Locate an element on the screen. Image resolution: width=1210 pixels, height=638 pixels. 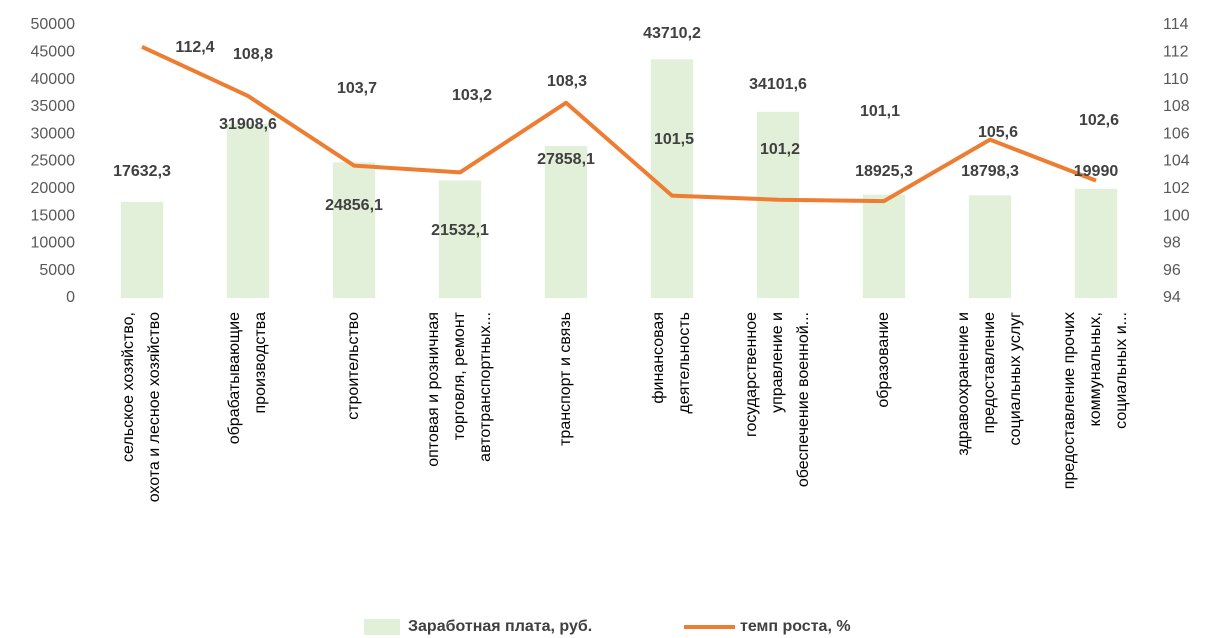
y2-tick-label: 100 is located at coordinates (1176, 215).